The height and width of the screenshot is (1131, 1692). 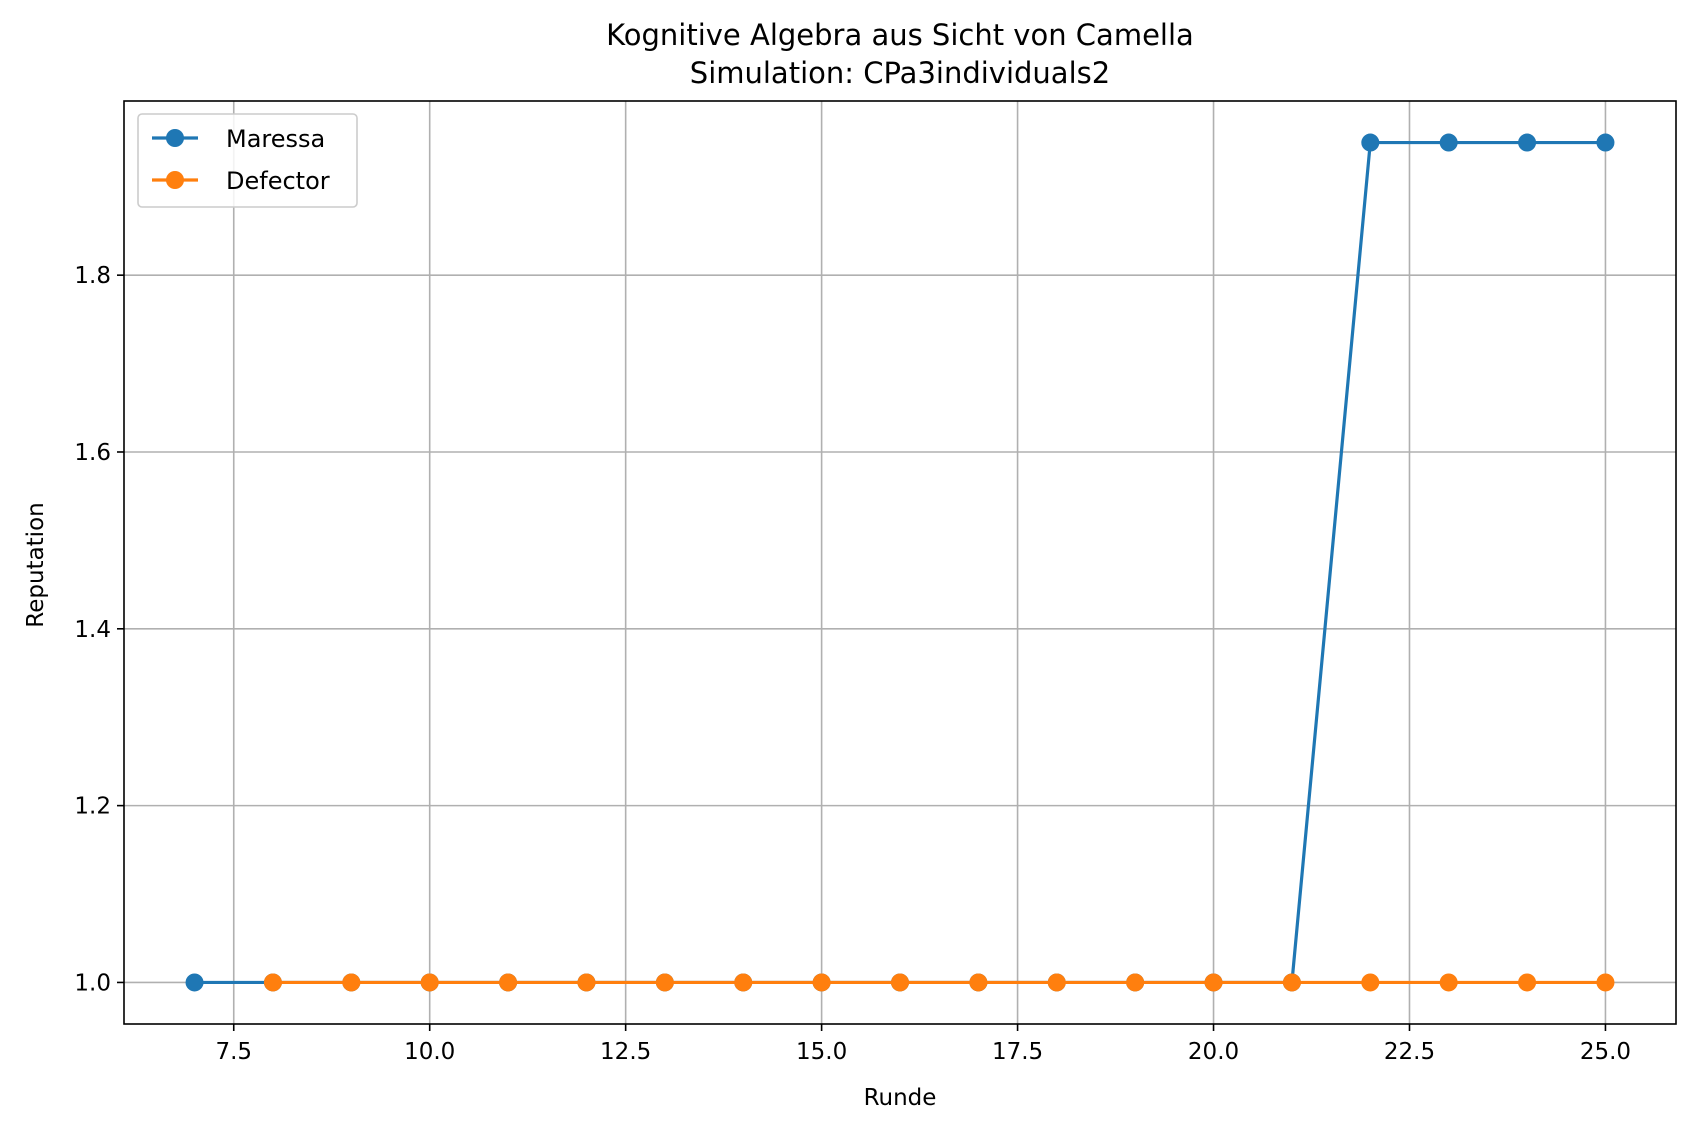 I want to click on y-tick-label: 1.6, so click(x=92, y=453).